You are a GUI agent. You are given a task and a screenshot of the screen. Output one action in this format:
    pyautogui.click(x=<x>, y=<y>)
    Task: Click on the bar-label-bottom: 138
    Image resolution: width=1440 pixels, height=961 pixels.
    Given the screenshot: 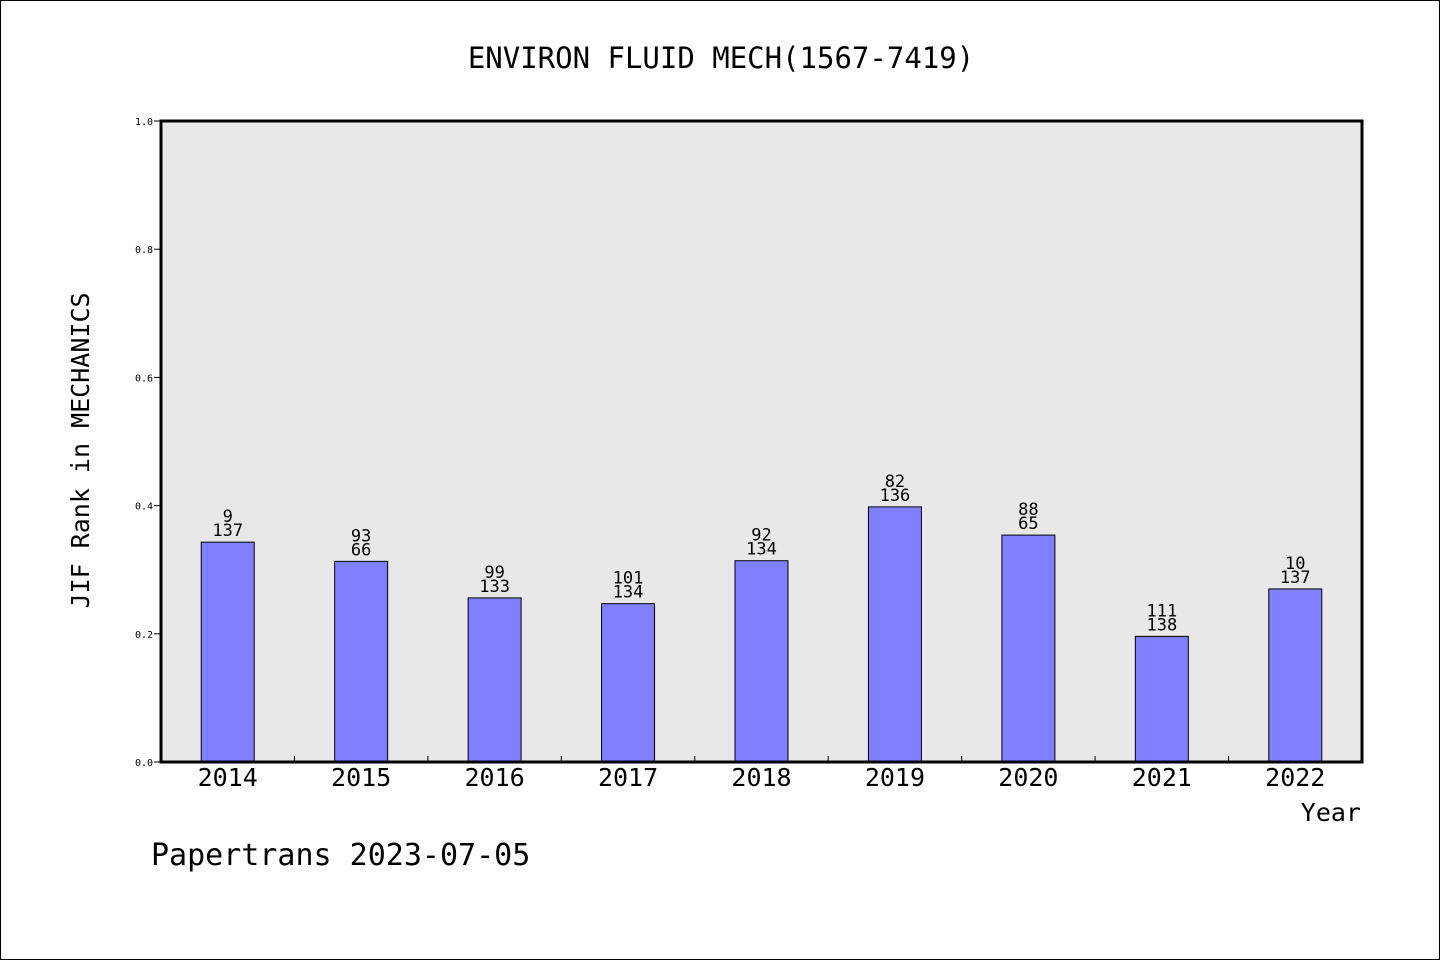 What is the action you would take?
    pyautogui.click(x=1161, y=625)
    